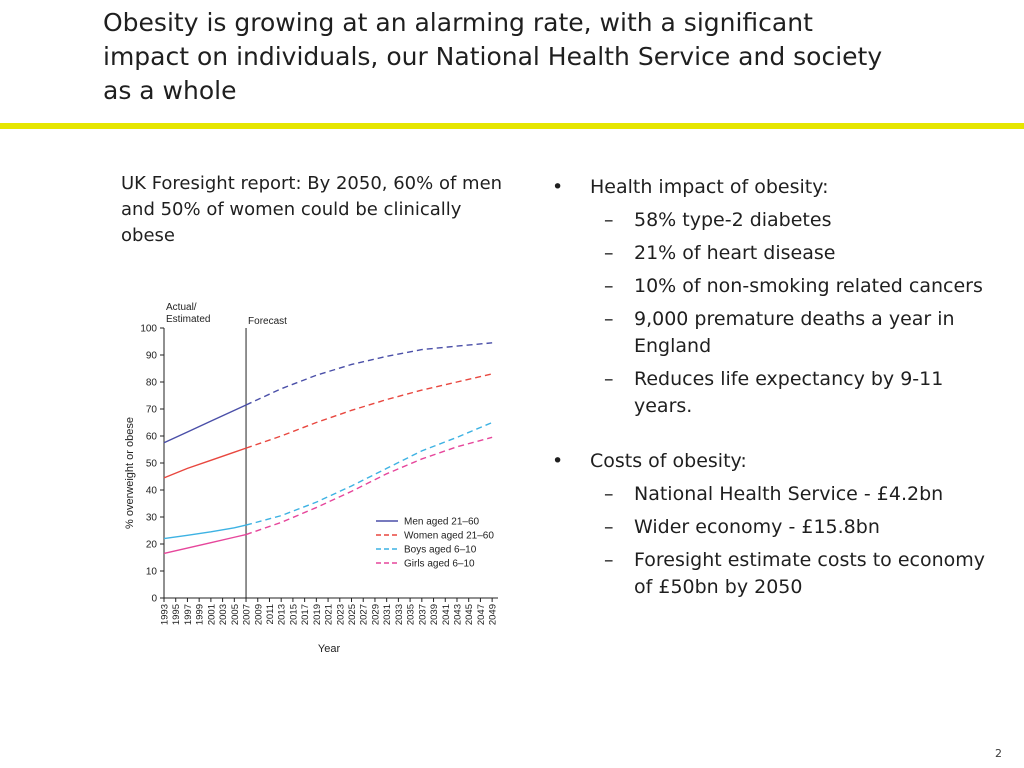 The height and width of the screenshot is (768, 1024). What do you see at coordinates (668, 461) in the screenshot?
I see `bullet-heading-text: Costs of obesity:` at bounding box center [668, 461].